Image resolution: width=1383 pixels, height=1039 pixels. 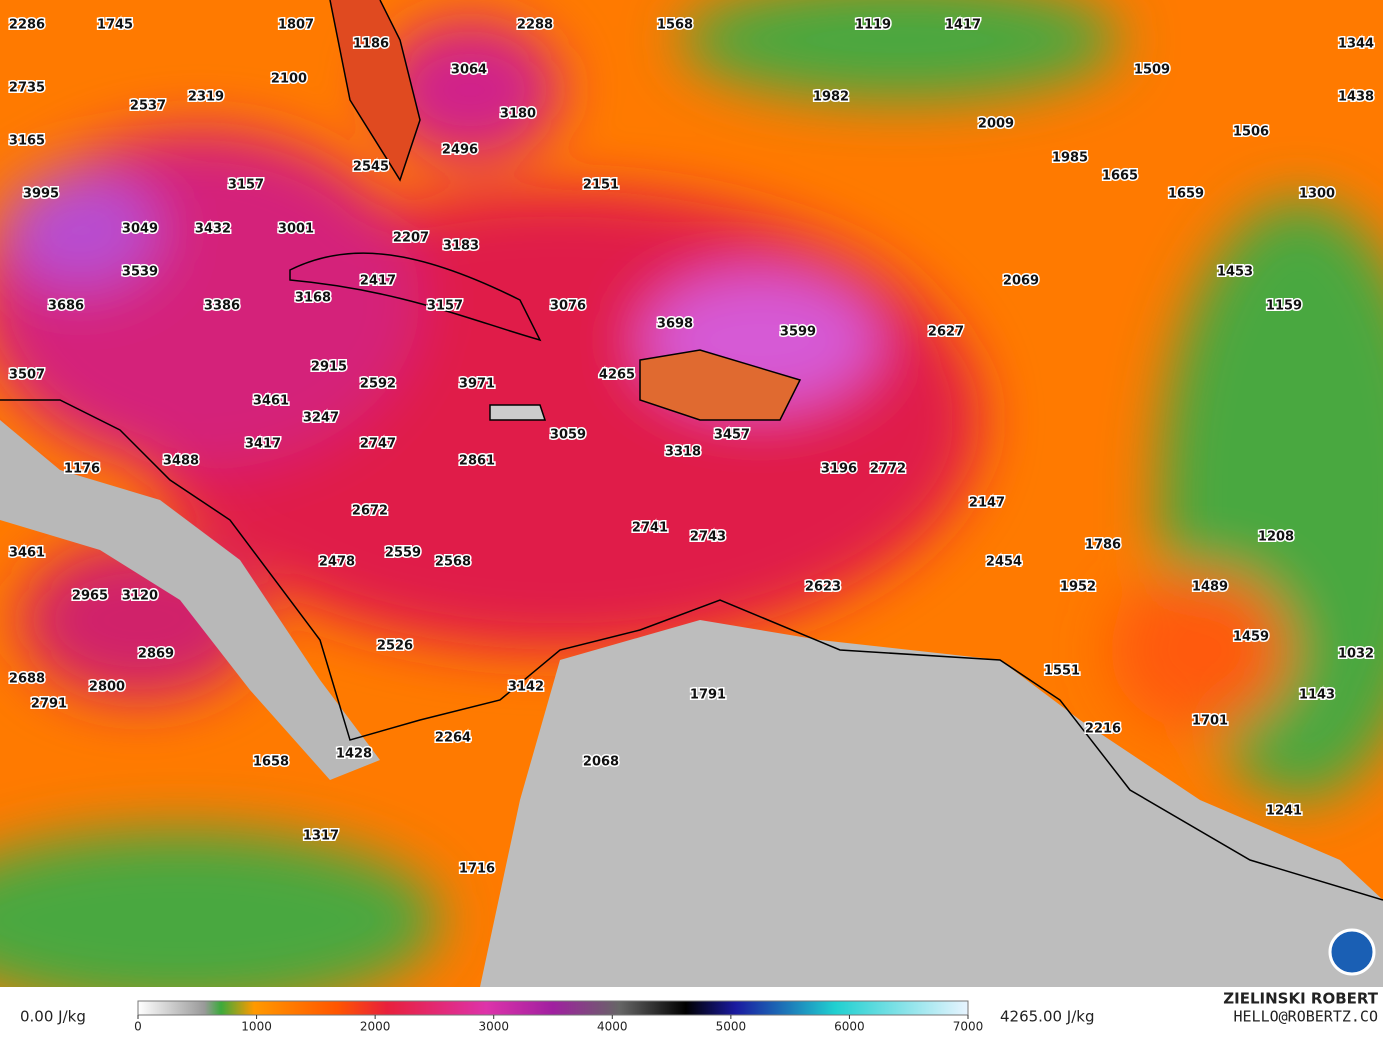 What do you see at coordinates (1152, 70) in the screenshot?
I see `cape-label: 1509` at bounding box center [1152, 70].